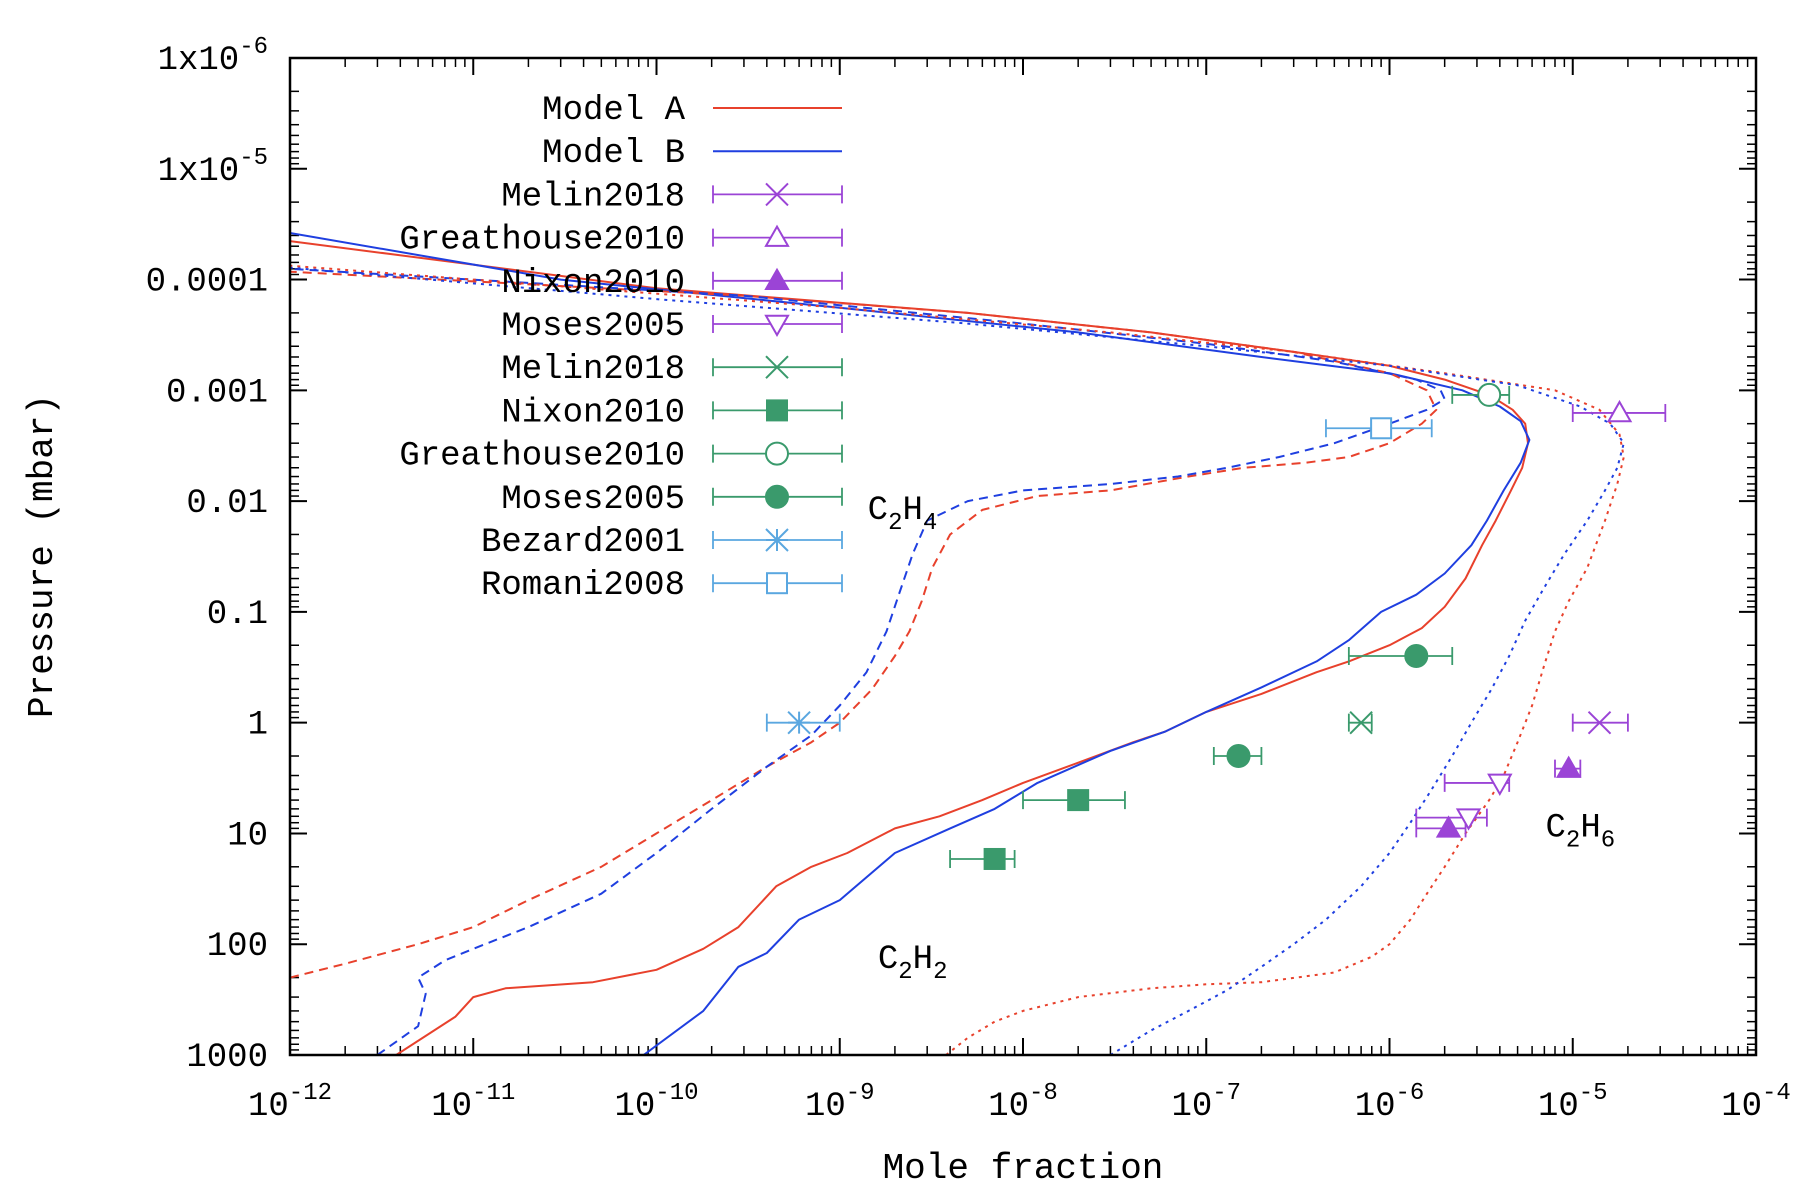  What do you see at coordinates (583, 543) in the screenshot?
I see `legend-label: Bezard2001` at bounding box center [583, 543].